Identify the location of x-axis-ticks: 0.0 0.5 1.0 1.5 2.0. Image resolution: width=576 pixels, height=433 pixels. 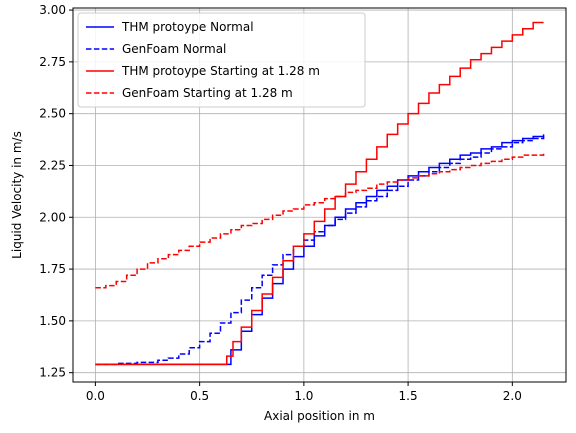
(304, 392).